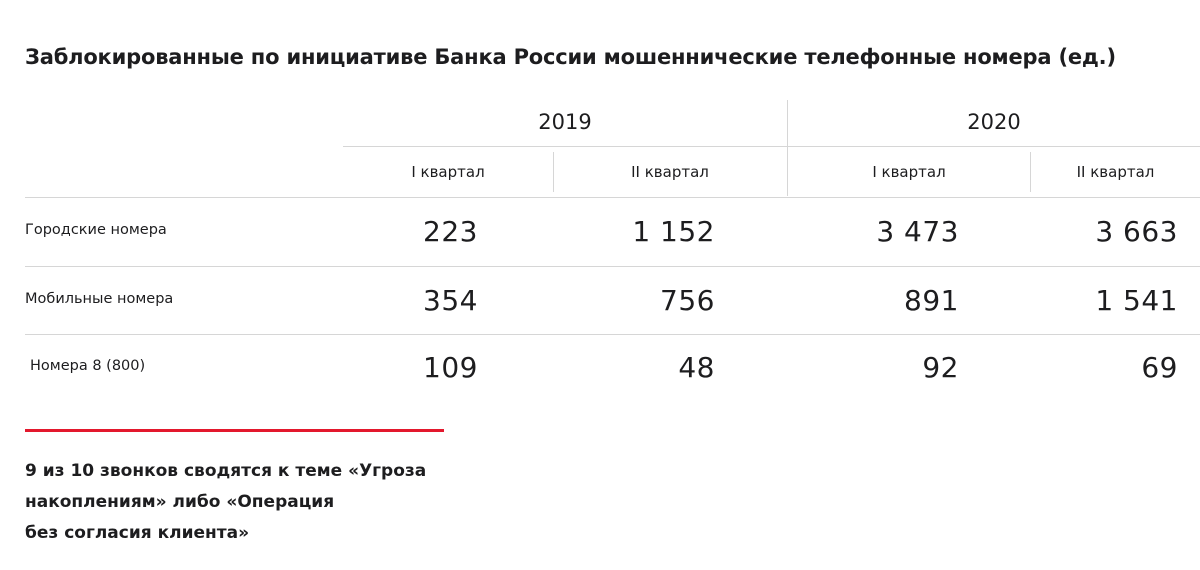 This screenshot has width=1200, height=570. What do you see at coordinates (180, 502) in the screenshot?
I see `note-line: накоплениям» либо «Операция` at bounding box center [180, 502].